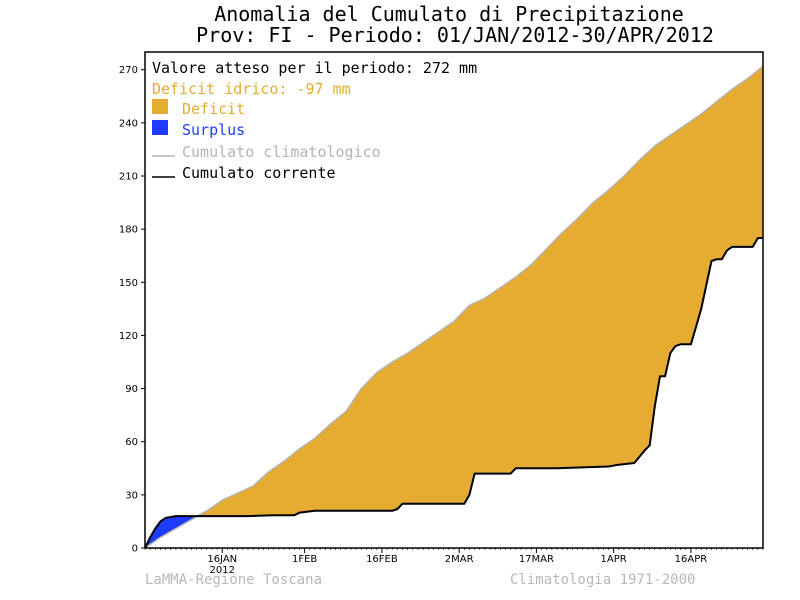 Image resolution: width=800 pixels, height=600 pixels. Describe the element at coordinates (131, 495) in the screenshot. I see `y-tick-label-30: 30` at that location.